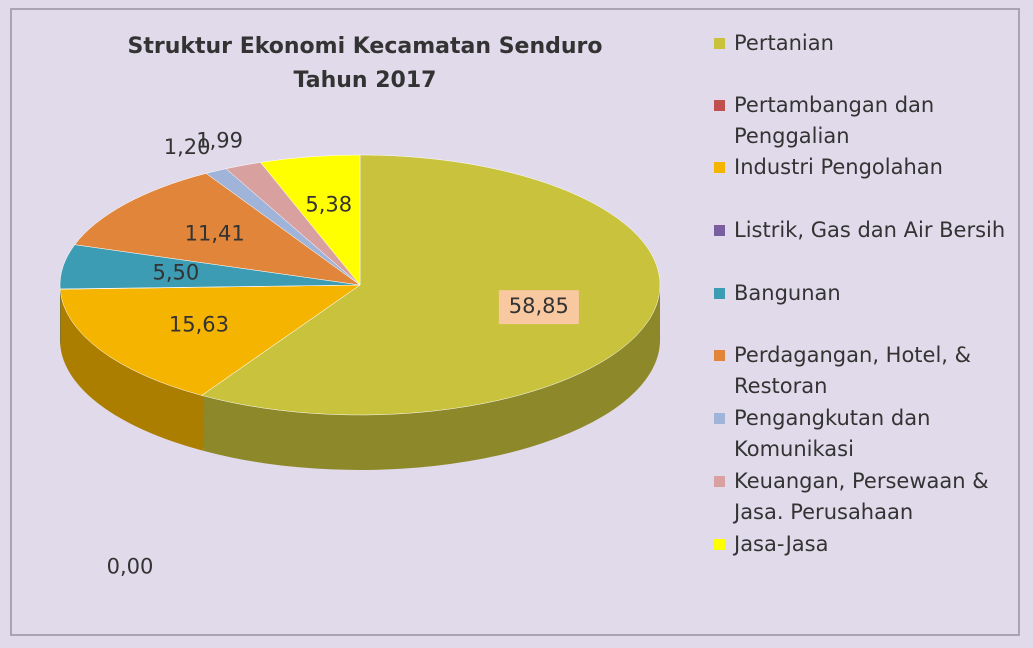 The width and height of the screenshot is (1033, 648). I want to click on data-label: 58,85, so click(539, 306).